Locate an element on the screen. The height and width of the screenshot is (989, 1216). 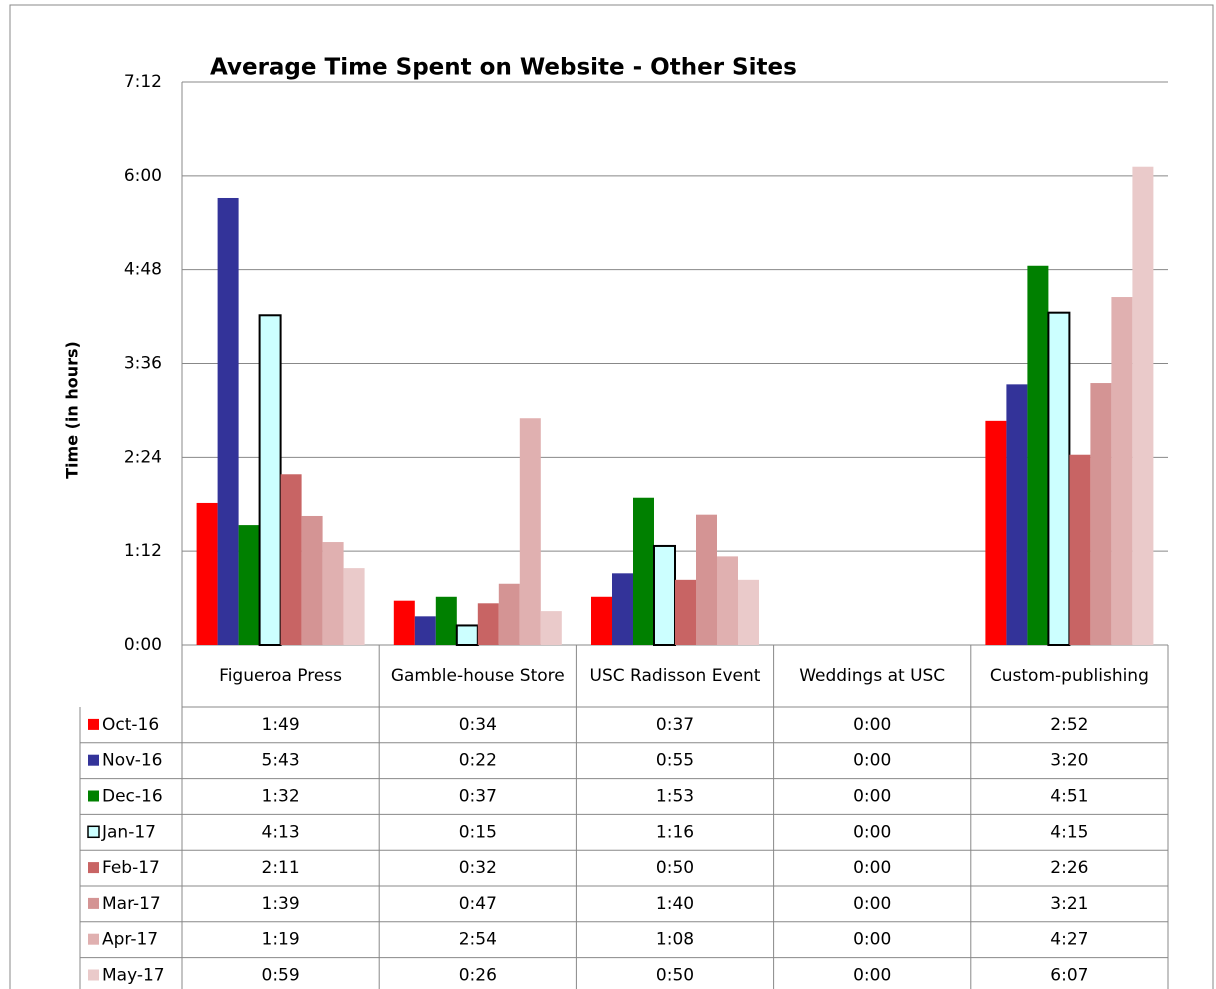
table-value: 0:34 is located at coordinates (478, 725).